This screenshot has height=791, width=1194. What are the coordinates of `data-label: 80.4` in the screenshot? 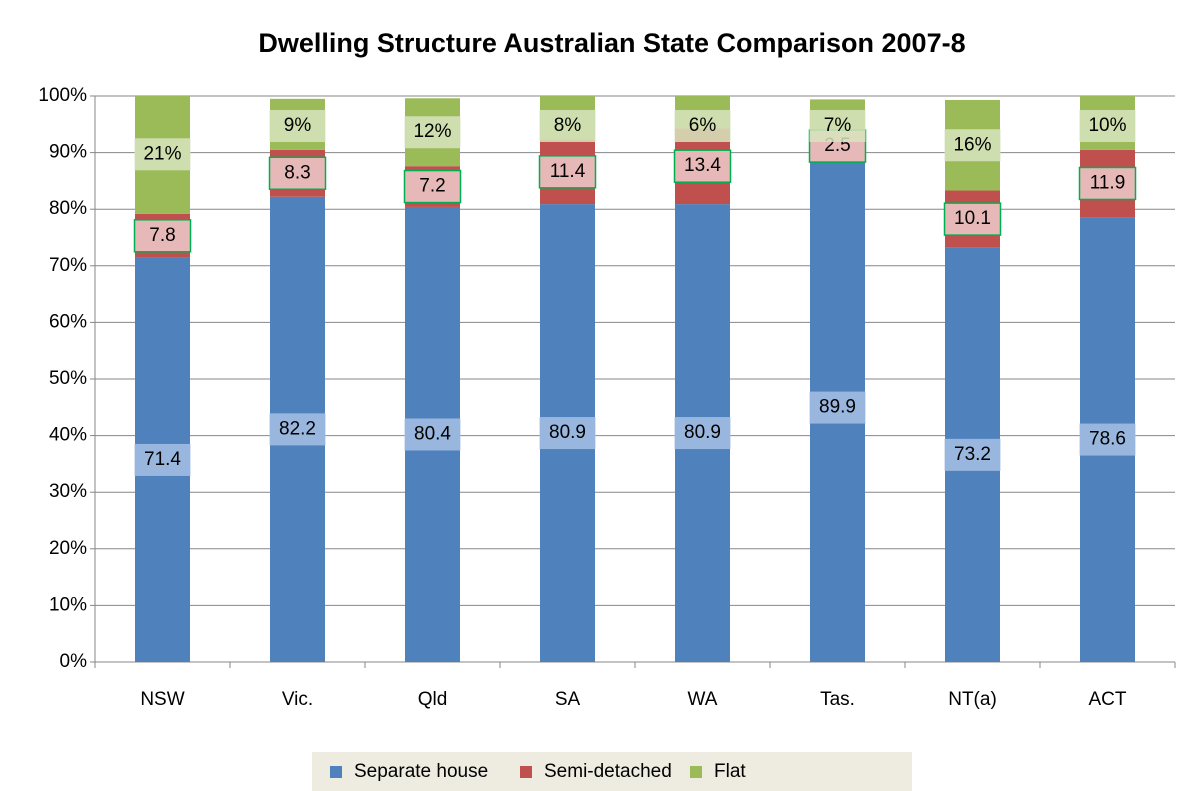 It's located at (432, 433).